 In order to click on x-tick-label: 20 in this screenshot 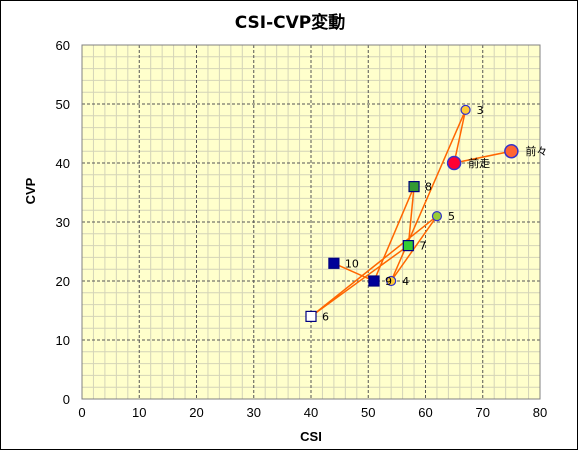, I will do `click(196, 412)`.